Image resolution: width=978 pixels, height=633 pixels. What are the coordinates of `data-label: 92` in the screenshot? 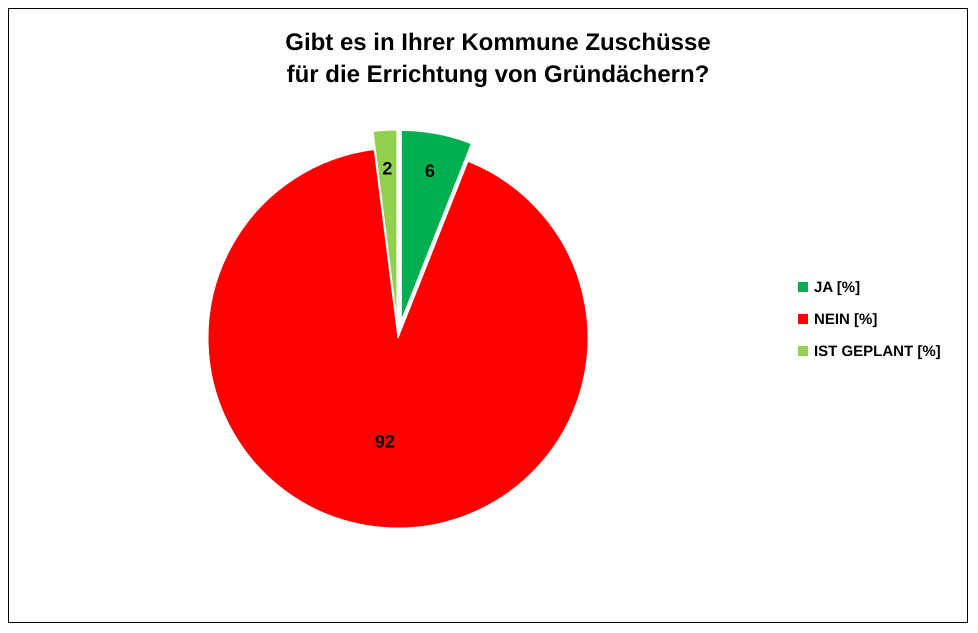 It's located at (384, 442).